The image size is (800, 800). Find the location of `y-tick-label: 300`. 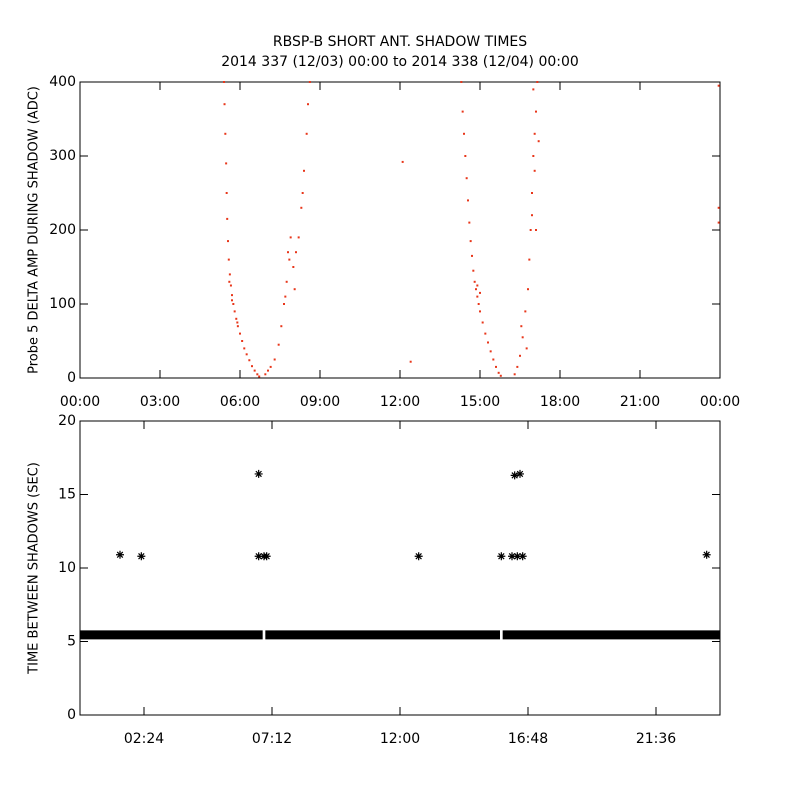

y-tick-label: 300 is located at coordinates (62, 156).